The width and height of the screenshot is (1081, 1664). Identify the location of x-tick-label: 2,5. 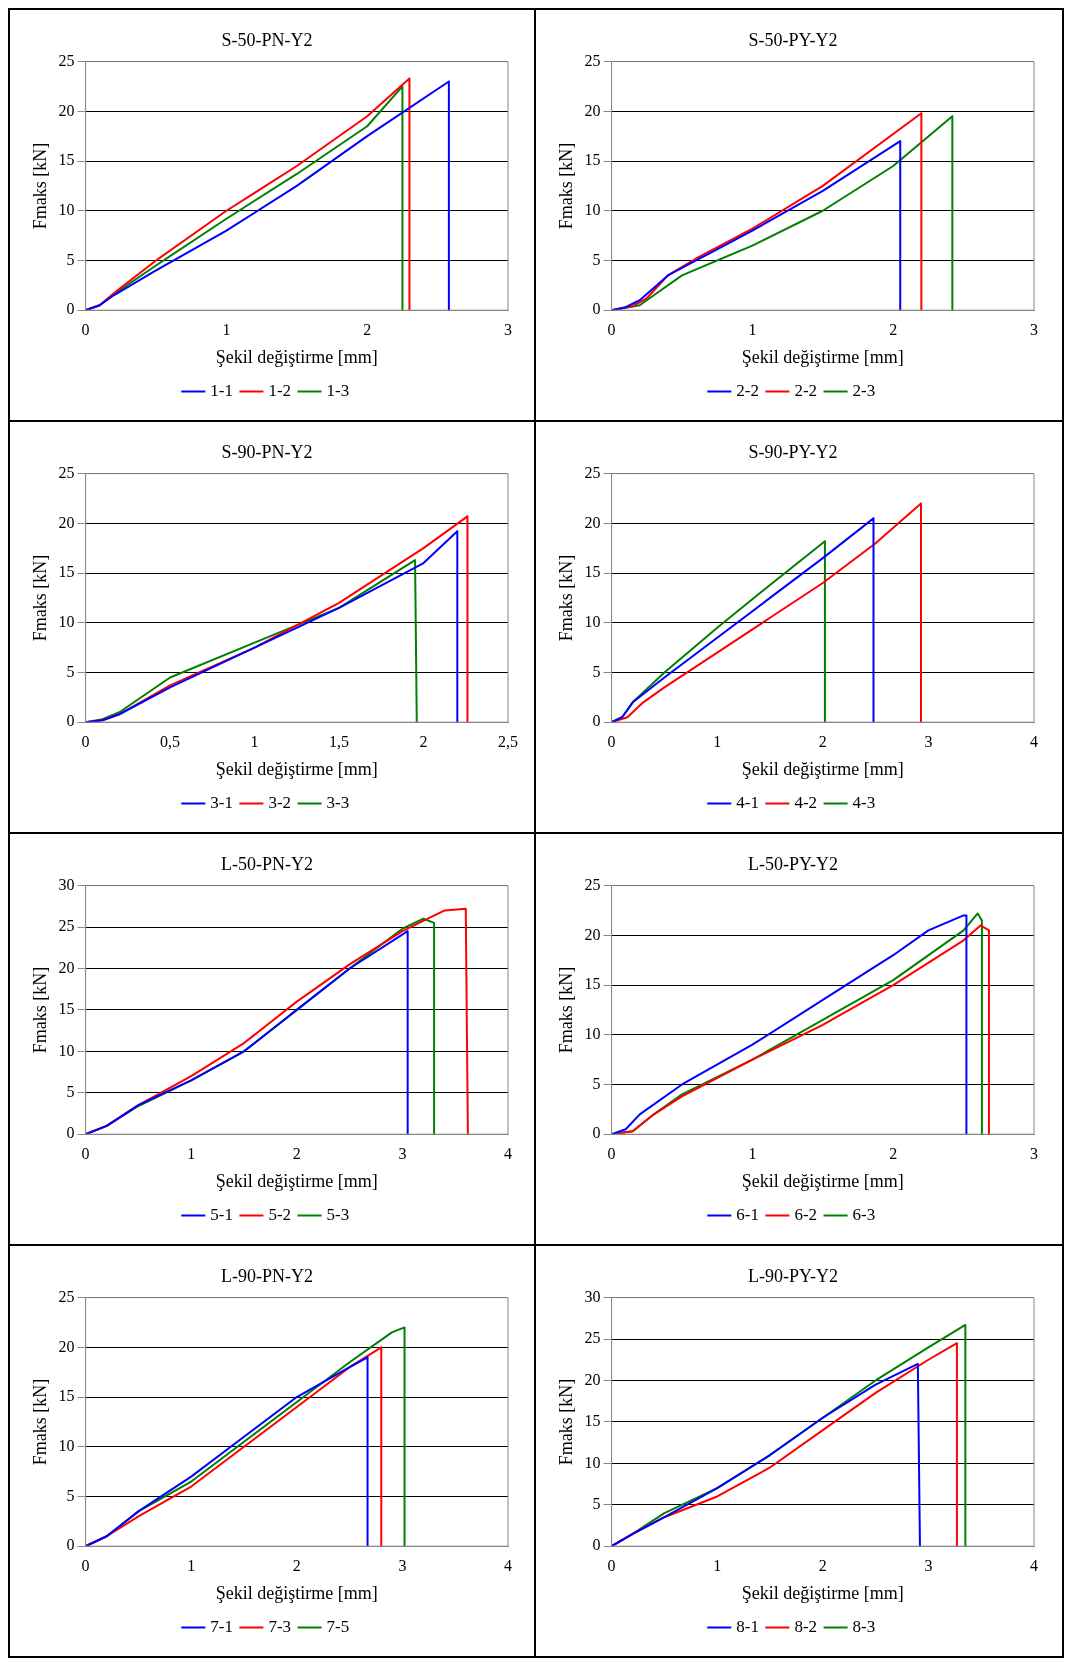
(508, 741).